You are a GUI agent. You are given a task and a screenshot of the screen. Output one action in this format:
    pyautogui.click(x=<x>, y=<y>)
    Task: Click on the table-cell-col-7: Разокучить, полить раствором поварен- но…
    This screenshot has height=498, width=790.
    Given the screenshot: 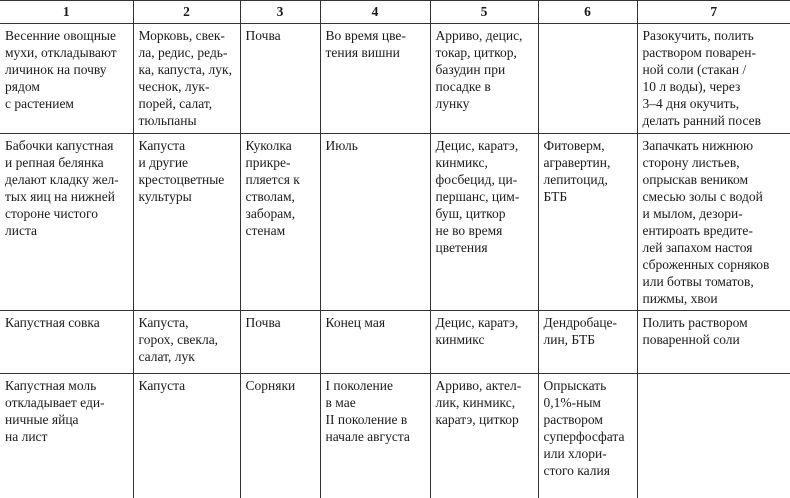 What is the action you would take?
    pyautogui.click(x=713, y=78)
    